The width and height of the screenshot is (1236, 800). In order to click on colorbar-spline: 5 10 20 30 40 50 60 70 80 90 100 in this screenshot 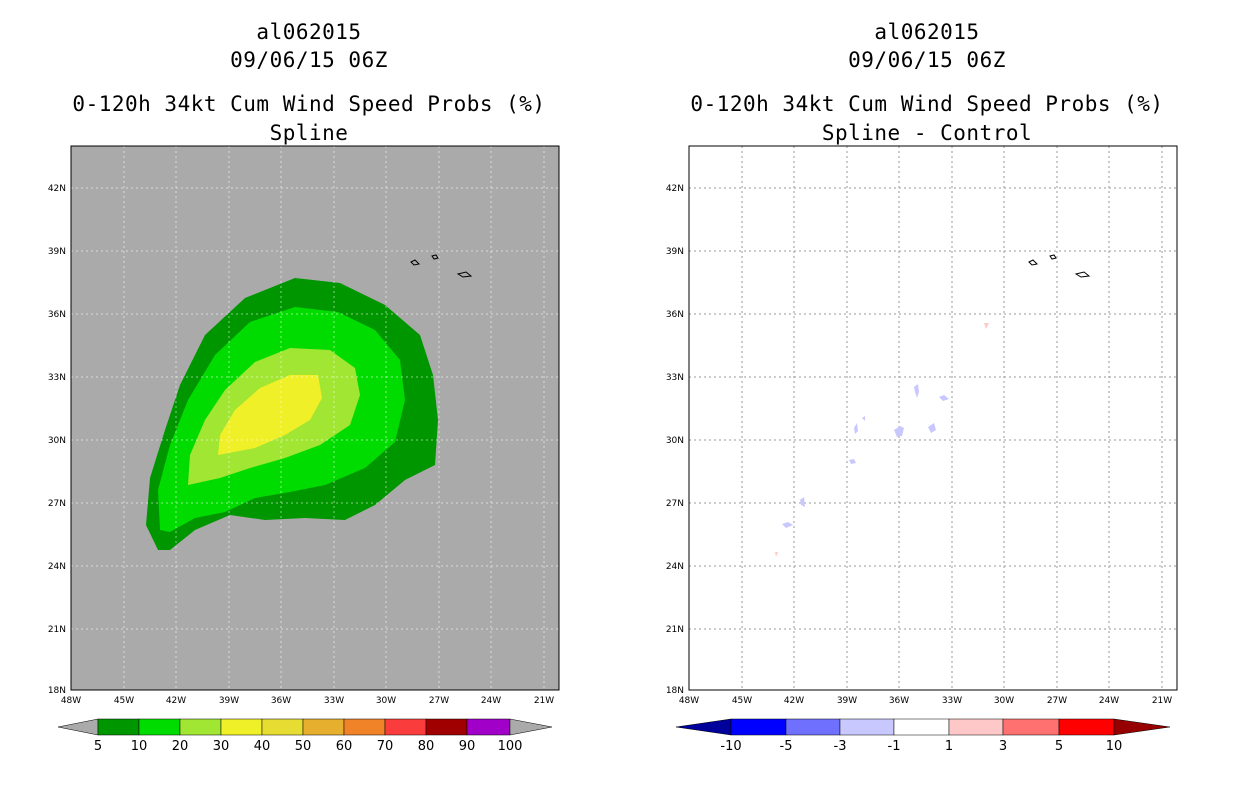, I will do `click(305, 736)`.